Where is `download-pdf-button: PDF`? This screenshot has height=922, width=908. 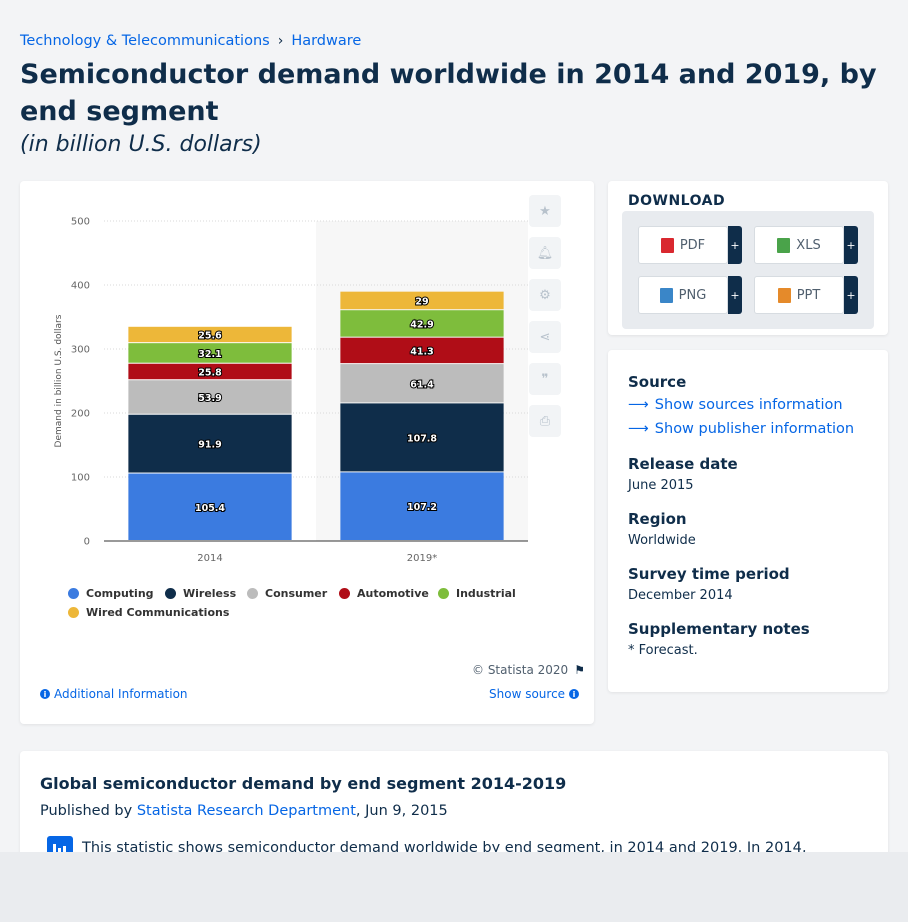 download-pdf-button: PDF is located at coordinates (683, 245).